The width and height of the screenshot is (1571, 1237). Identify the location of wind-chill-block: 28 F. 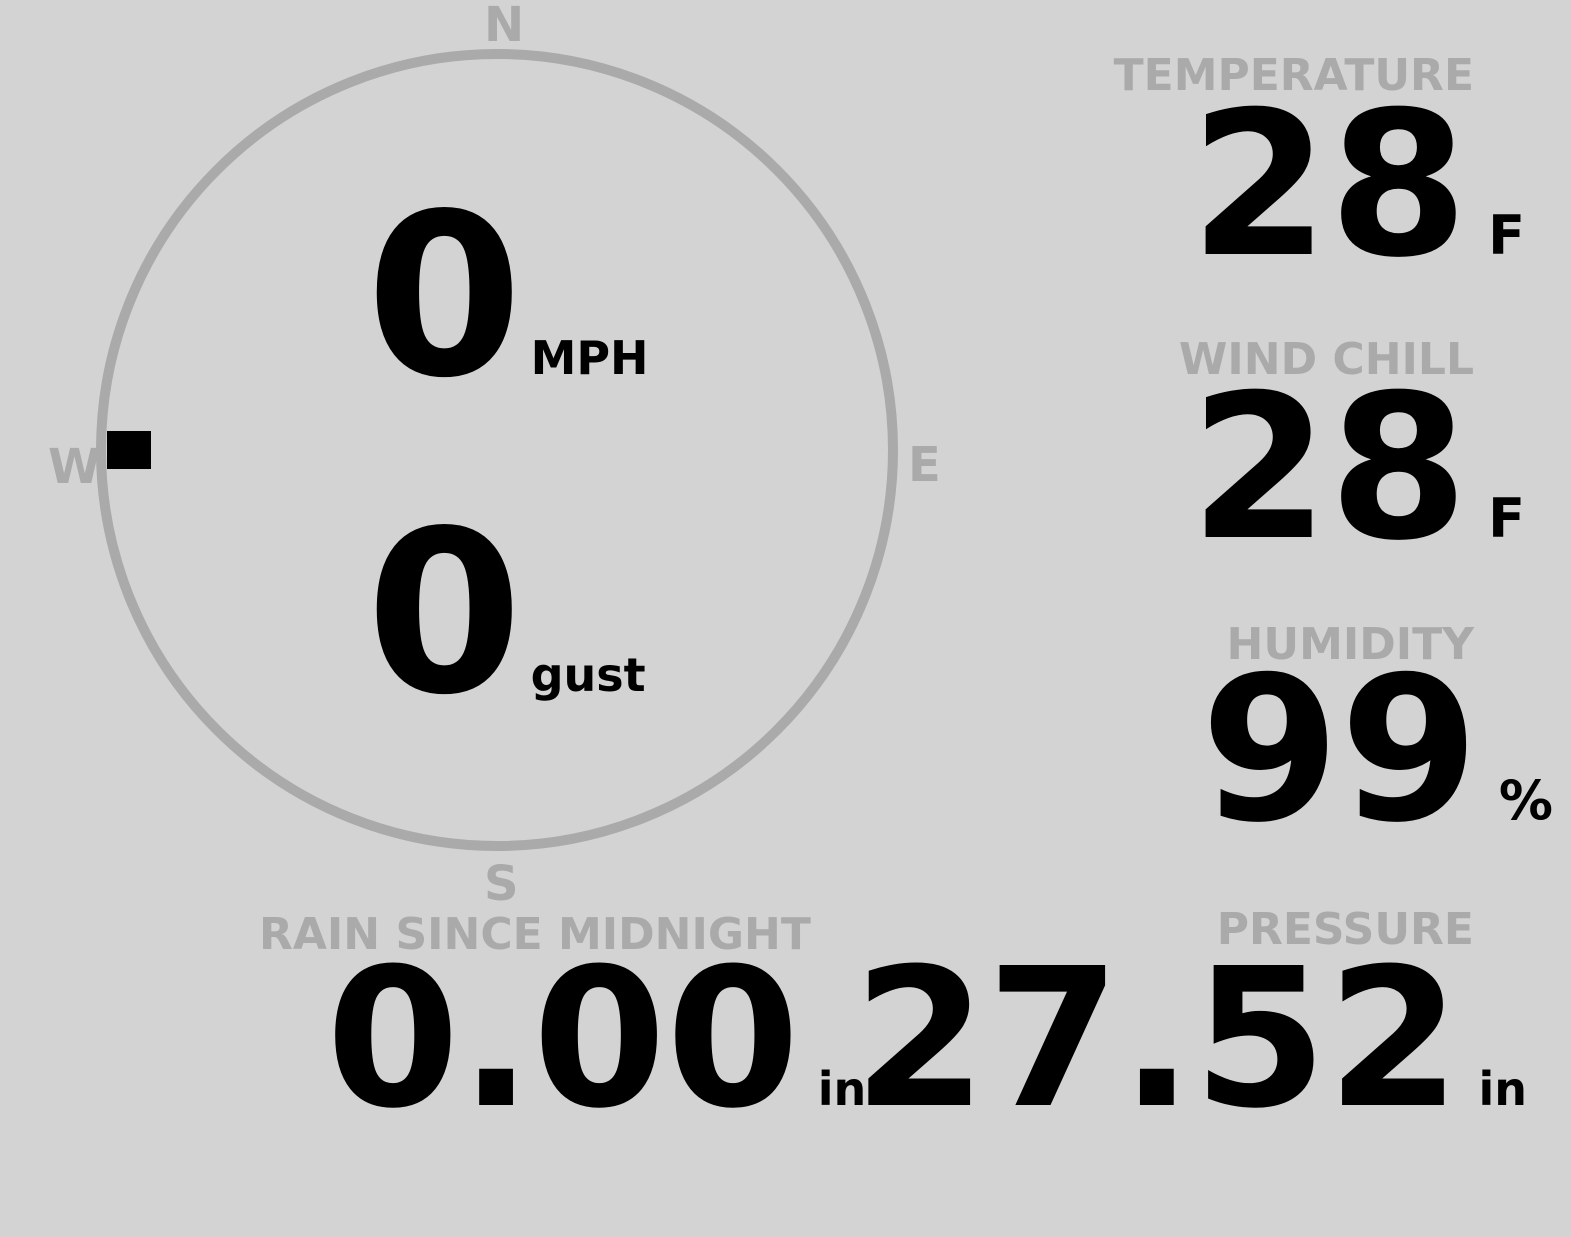
(1357, 469).